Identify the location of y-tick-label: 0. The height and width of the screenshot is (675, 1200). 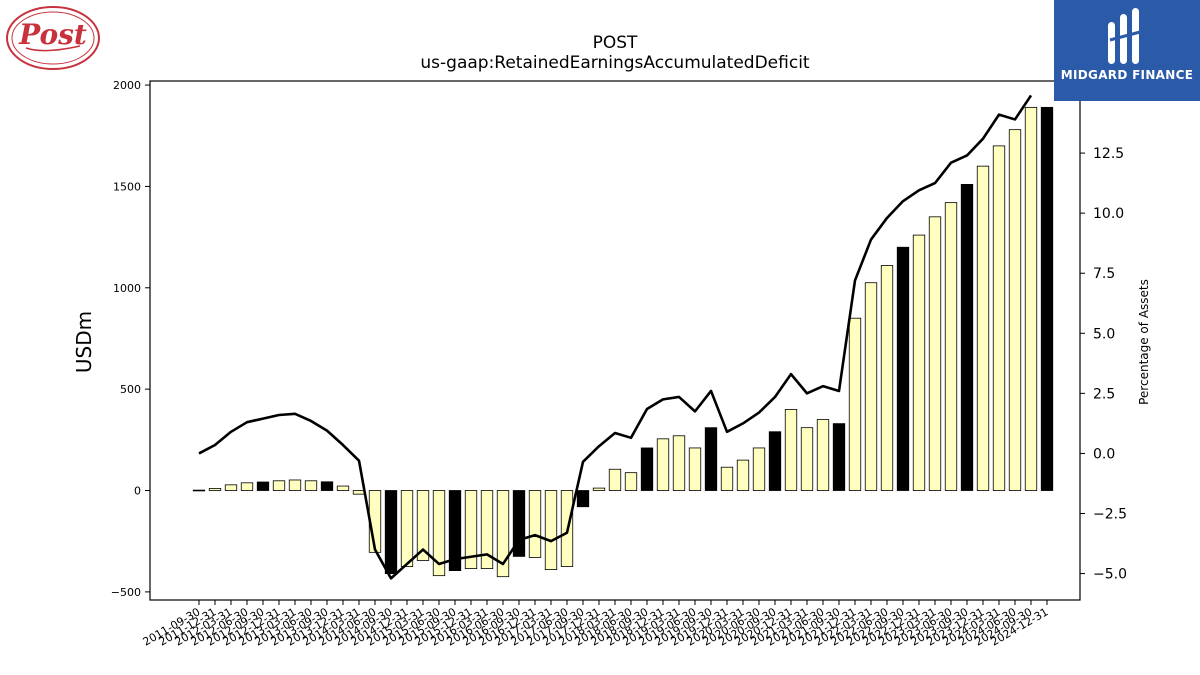
(137, 491).